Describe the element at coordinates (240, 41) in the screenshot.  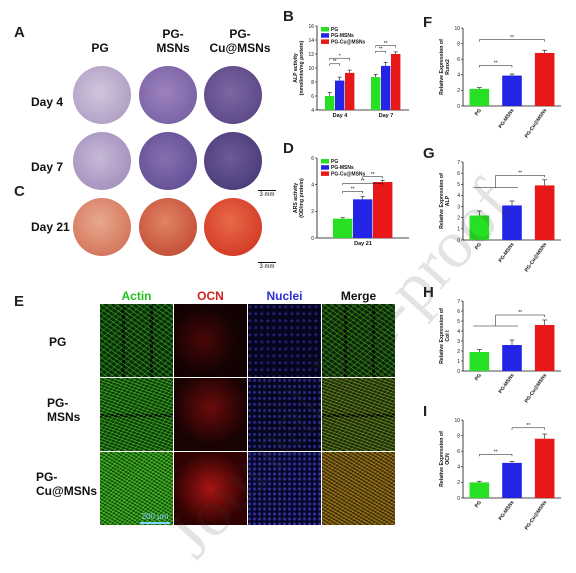
I see `panel-a-col-pg-cumsns: PG- Cu@MSNs` at that location.